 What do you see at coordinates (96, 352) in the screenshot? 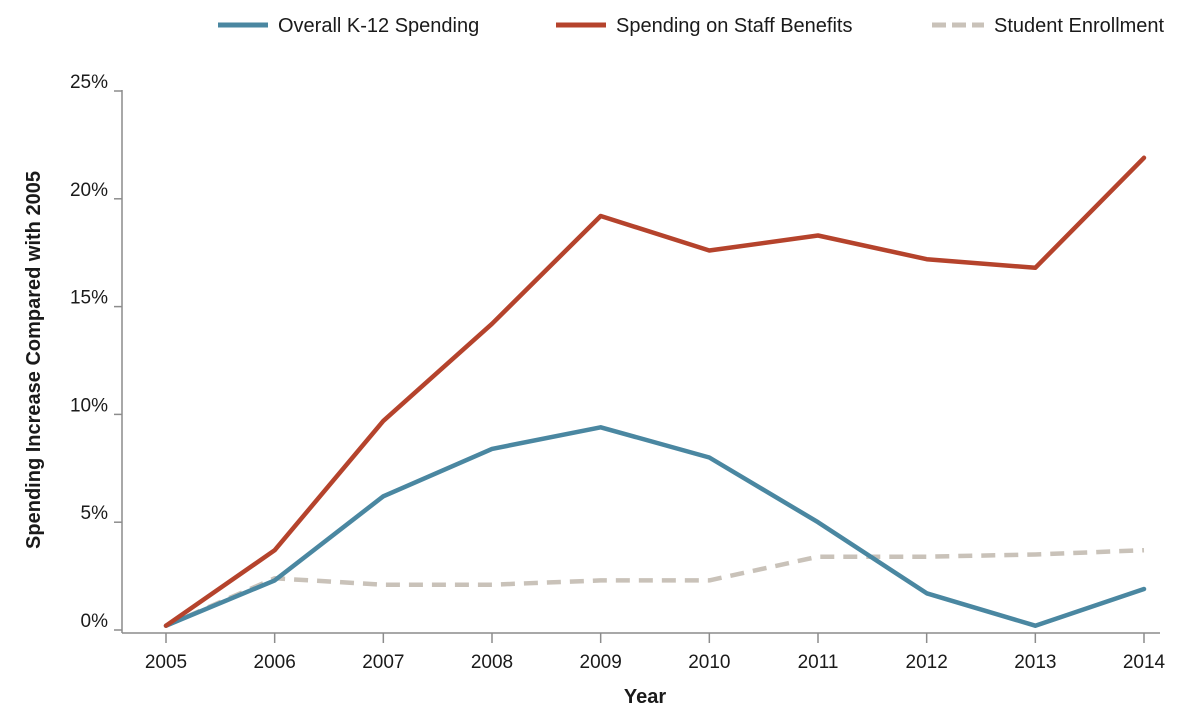
I see `y-axis-ticks: 0% 5% 10% 15% 20% 25%` at bounding box center [96, 352].